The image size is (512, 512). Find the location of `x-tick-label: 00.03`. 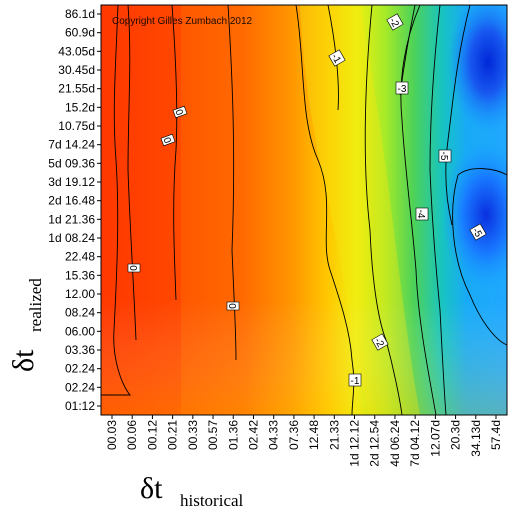

x-tick-label: 00.03 is located at coordinates (112, 435).